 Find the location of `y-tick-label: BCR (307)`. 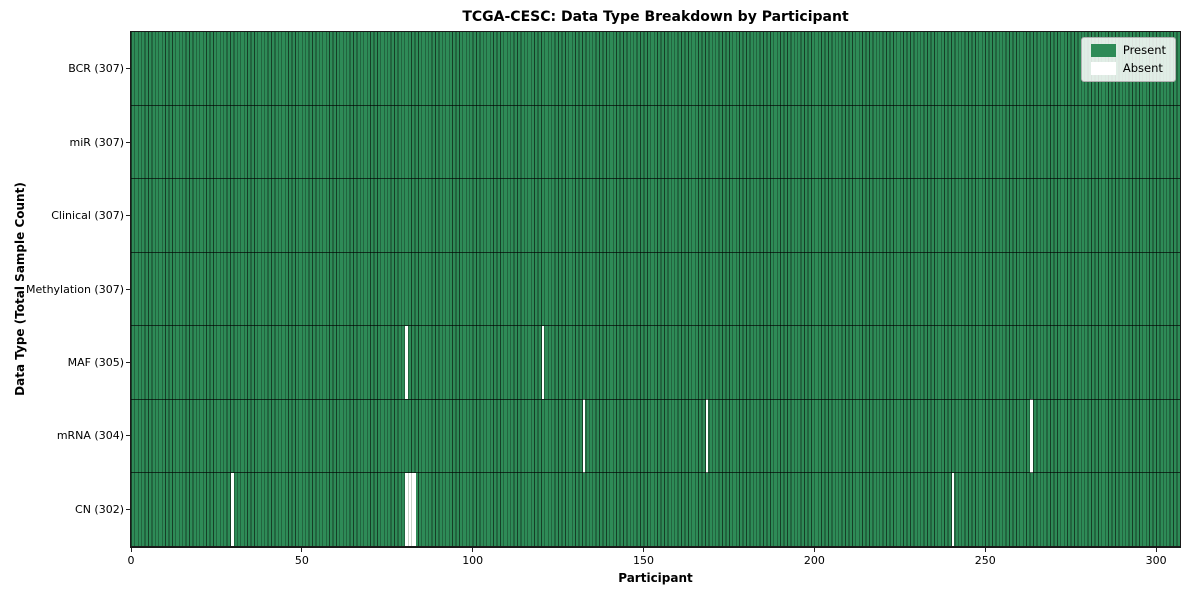

y-tick-label: BCR (307) is located at coordinates (96, 69).